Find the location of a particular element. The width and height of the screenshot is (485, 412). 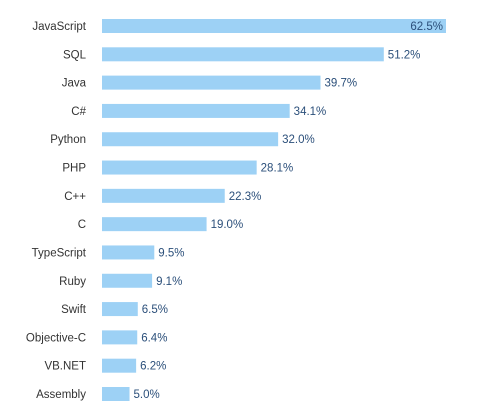

bar-swift is located at coordinates (120, 309).